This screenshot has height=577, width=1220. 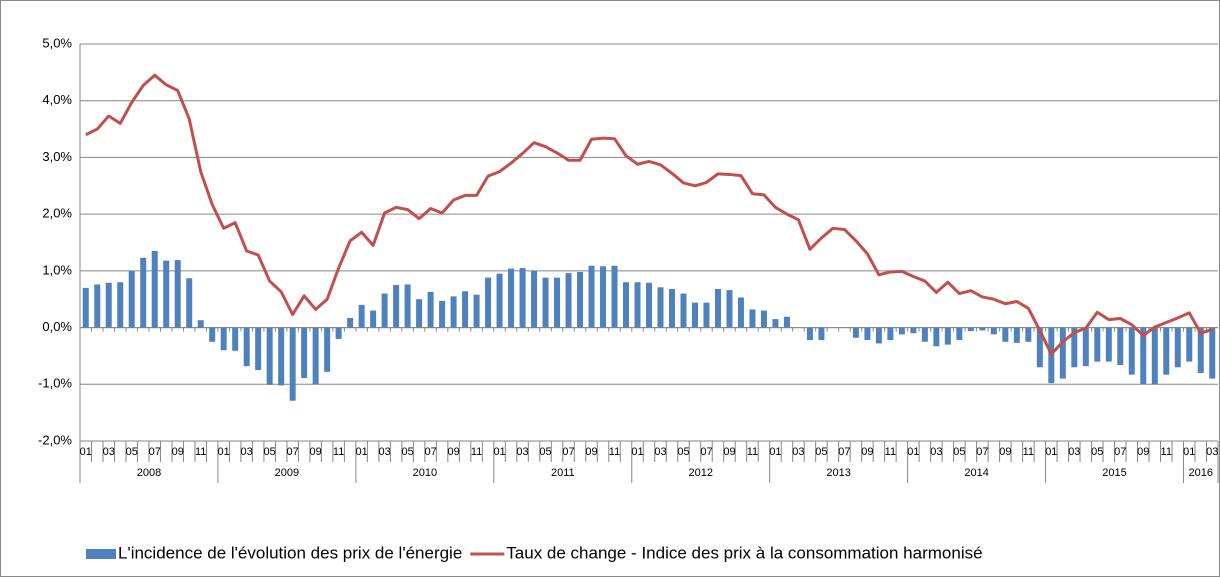 I want to click on year-label: 2014, so click(x=976, y=473).